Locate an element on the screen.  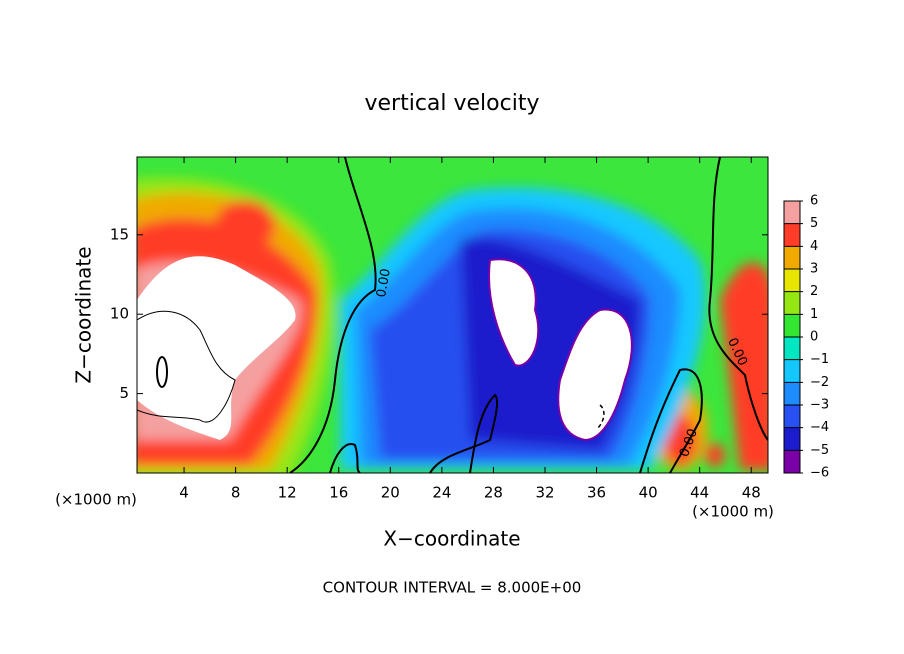
colorbar-tick-label: −2 is located at coordinates (819, 382).